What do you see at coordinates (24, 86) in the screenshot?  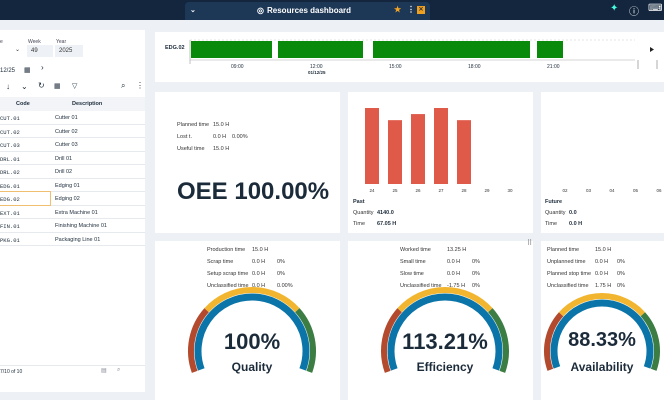 I see `double-chevron-icon: ⌄` at bounding box center [24, 86].